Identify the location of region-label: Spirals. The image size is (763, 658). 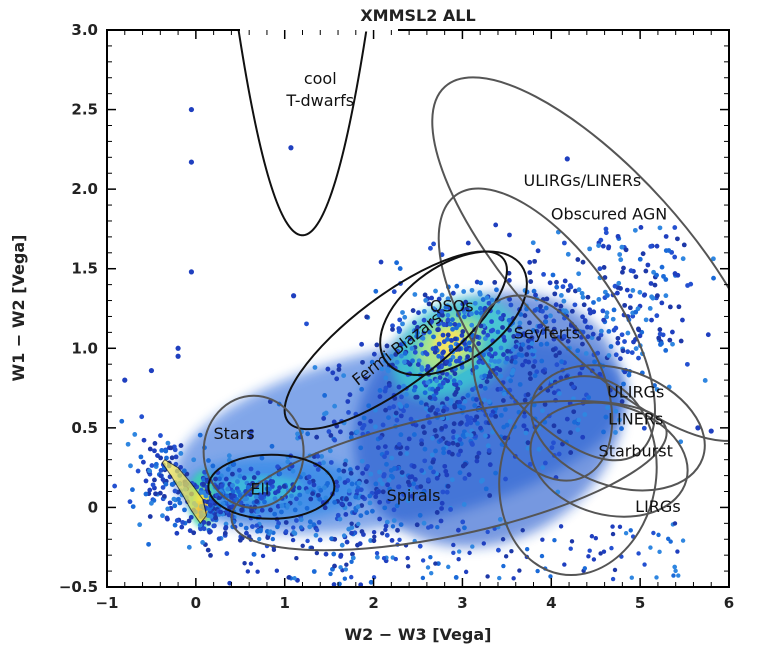
(414, 495).